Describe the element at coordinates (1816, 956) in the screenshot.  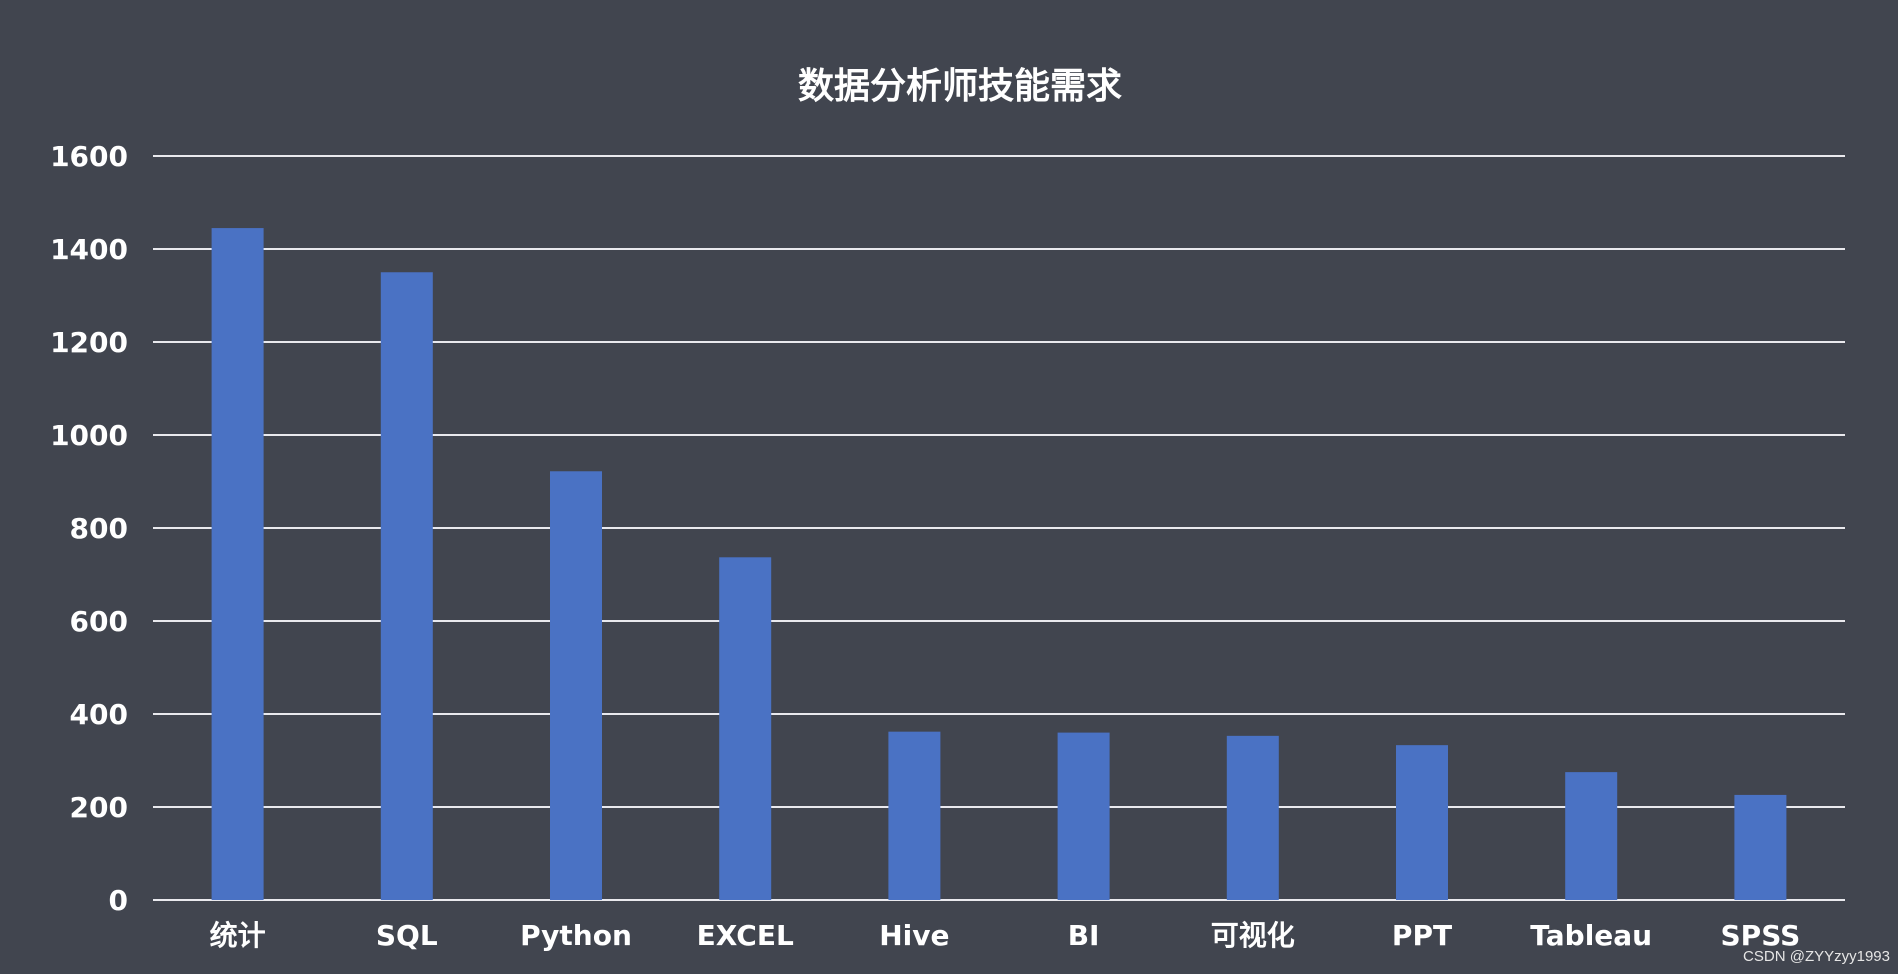
I see `watermark: CSDN @ZYYzyy1993` at that location.